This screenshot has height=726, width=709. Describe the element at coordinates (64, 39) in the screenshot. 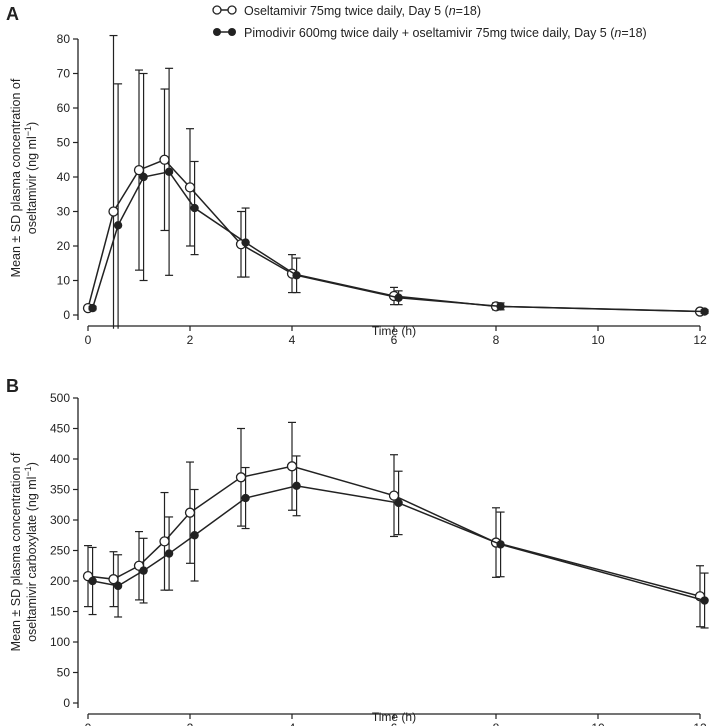

I see `y-tick-label: 80` at that location.